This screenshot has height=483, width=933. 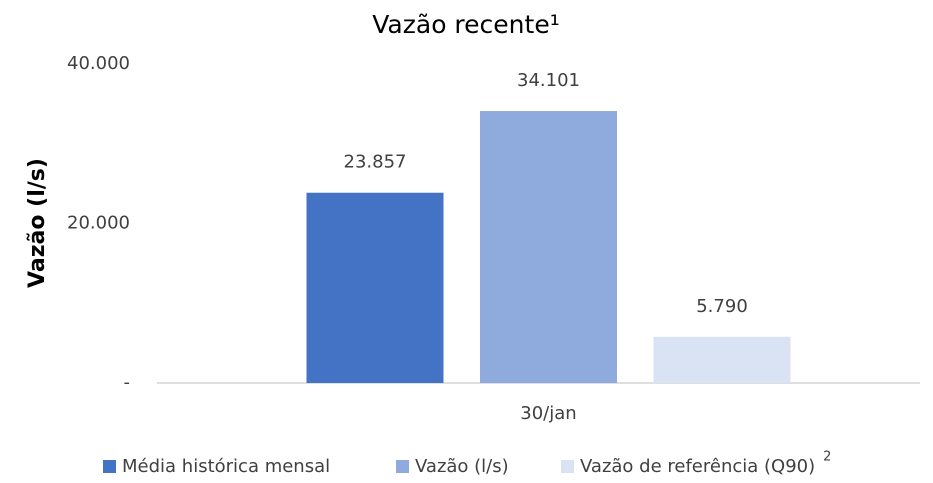 What do you see at coordinates (226, 466) in the screenshot?
I see `legend-label: Média histórica mensal` at bounding box center [226, 466].